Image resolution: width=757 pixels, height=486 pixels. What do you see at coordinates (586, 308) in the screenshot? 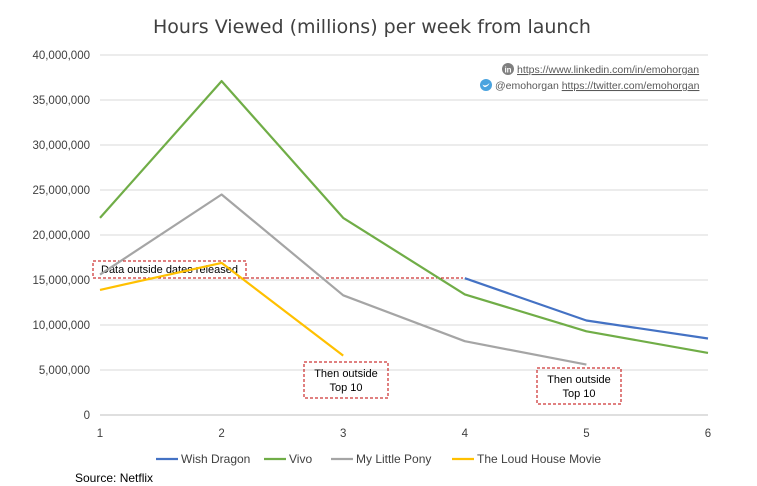
I see `series-line-wish-dragon` at bounding box center [586, 308].